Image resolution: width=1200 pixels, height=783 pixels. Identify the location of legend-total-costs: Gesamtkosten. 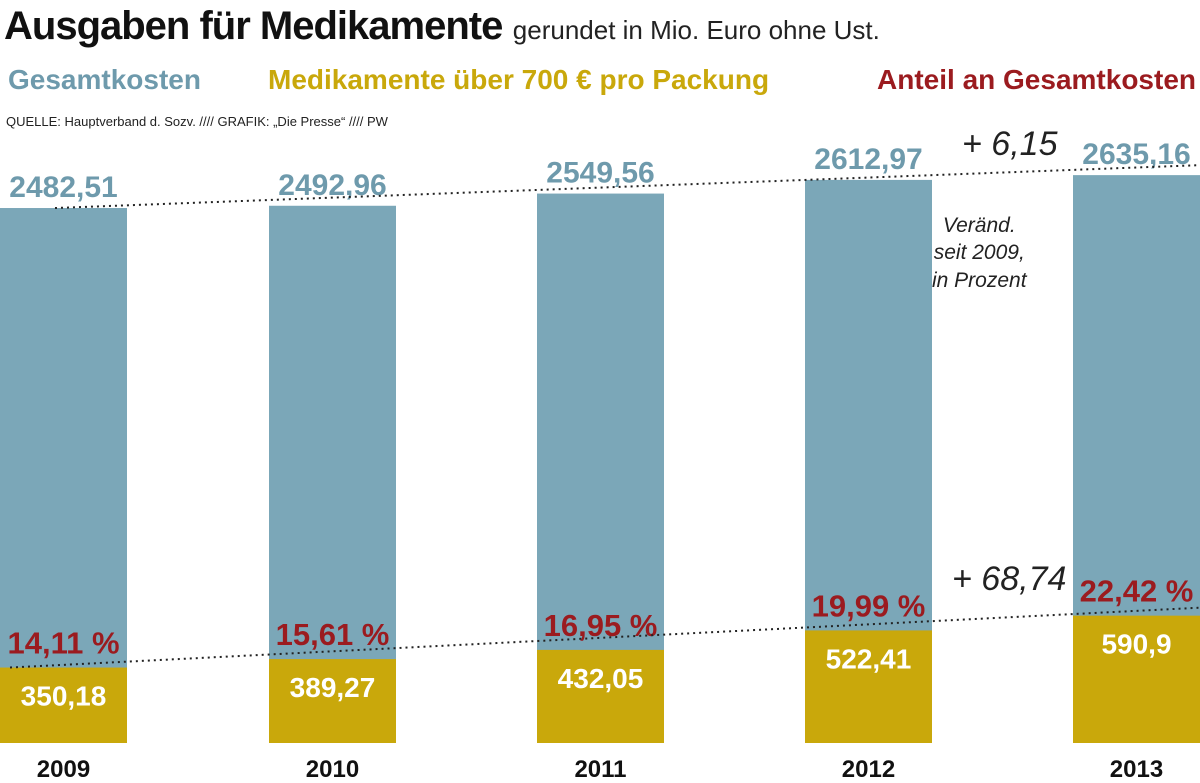
(104, 79).